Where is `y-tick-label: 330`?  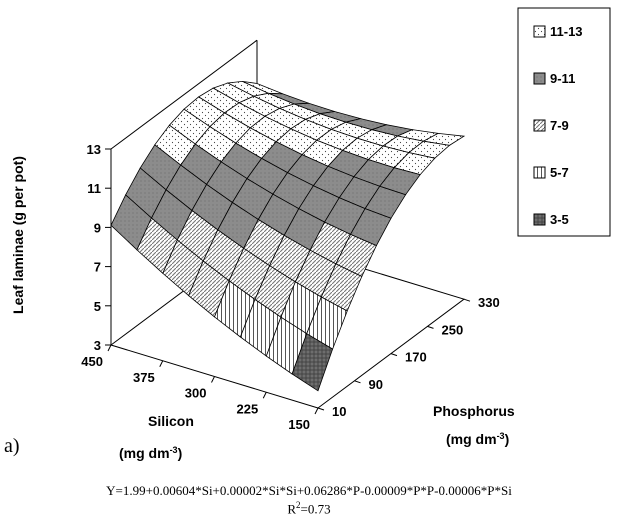 y-tick-label: 330 is located at coordinates (489, 302).